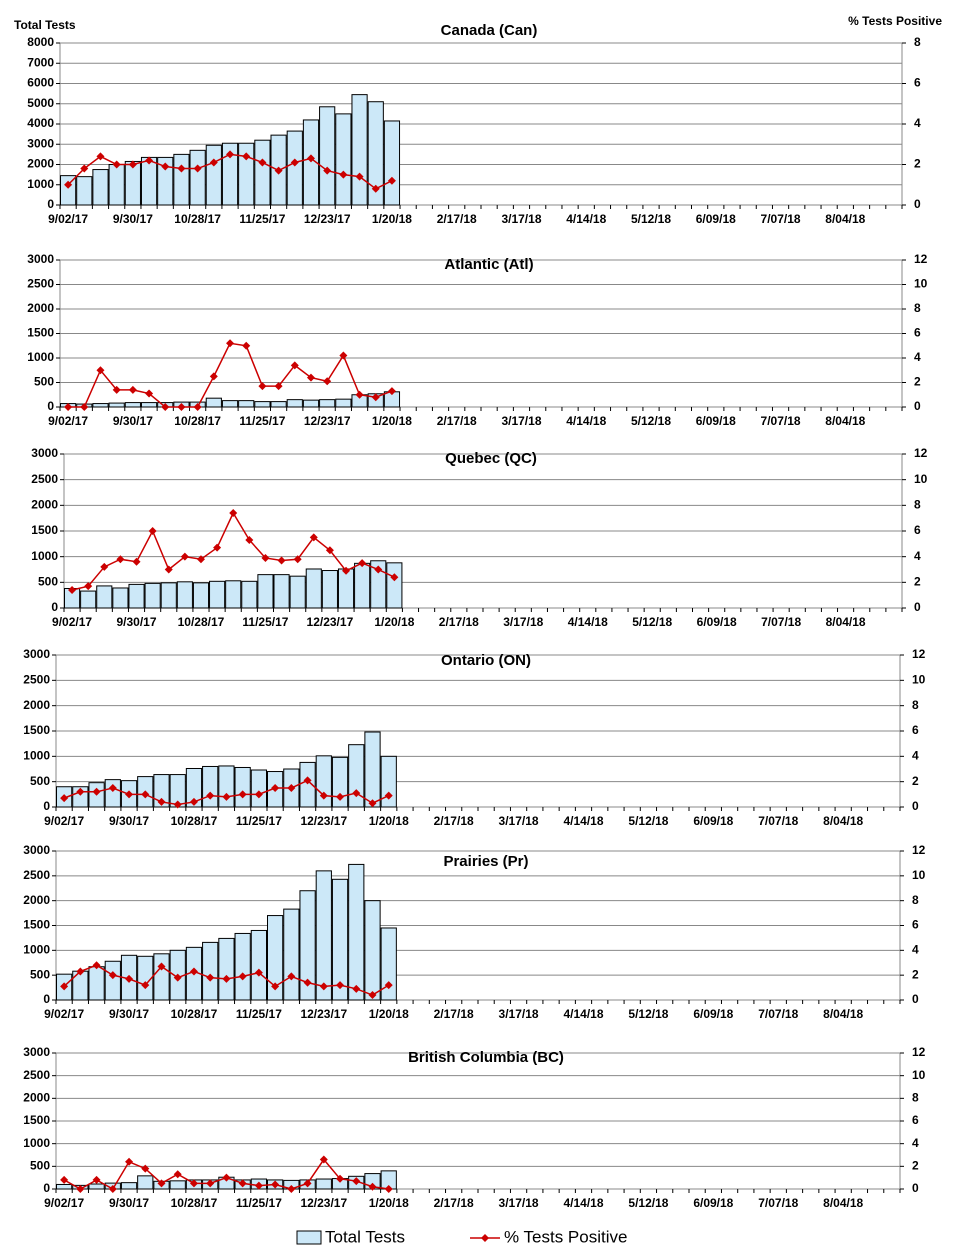 The height and width of the screenshot is (1260, 959). Describe the element at coordinates (454, 1203) in the screenshot. I see `x-tick-label: 2/17/18` at that location.